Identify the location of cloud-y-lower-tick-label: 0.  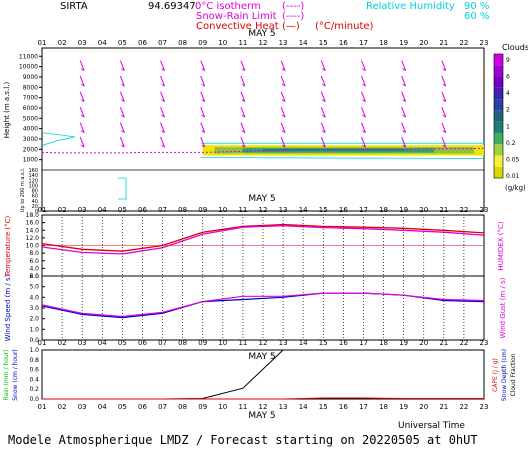
(36, 212).